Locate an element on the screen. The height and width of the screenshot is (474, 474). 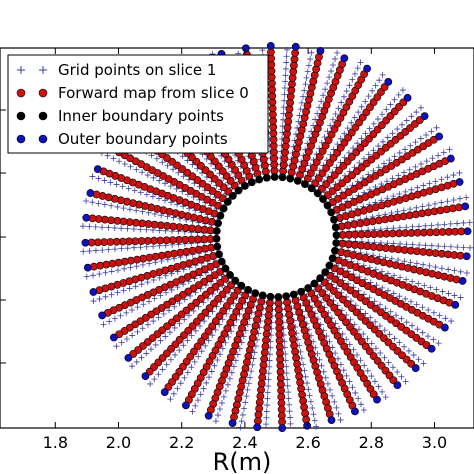
legend-marker-plus is located at coordinates (43, 70).